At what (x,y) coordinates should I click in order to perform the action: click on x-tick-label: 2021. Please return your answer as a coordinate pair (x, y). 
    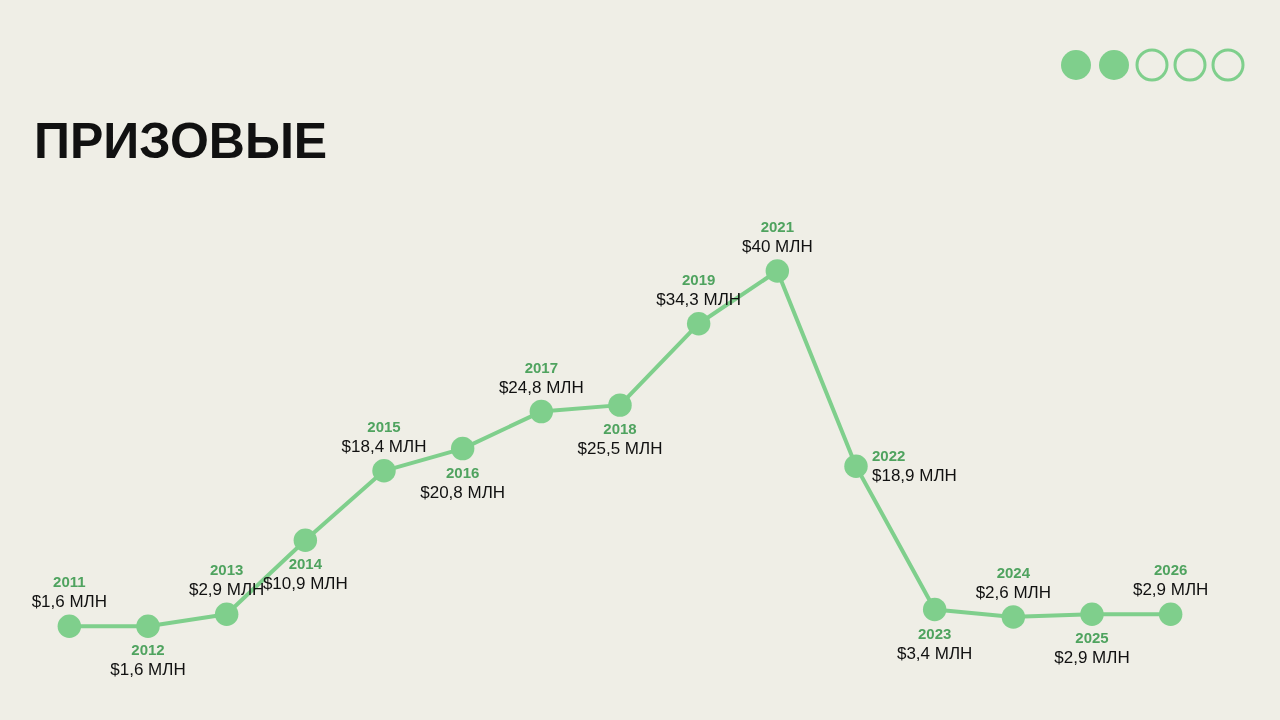
    Looking at the image, I should click on (777, 226).